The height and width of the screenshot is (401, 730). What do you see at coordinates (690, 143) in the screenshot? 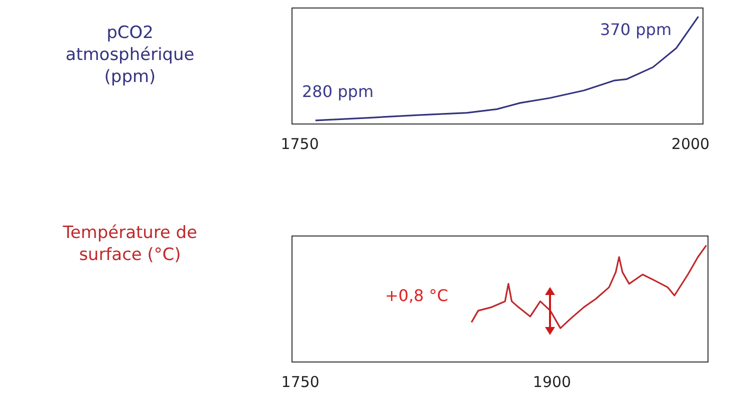
I see `x-tick-label: 2000` at bounding box center [690, 143].